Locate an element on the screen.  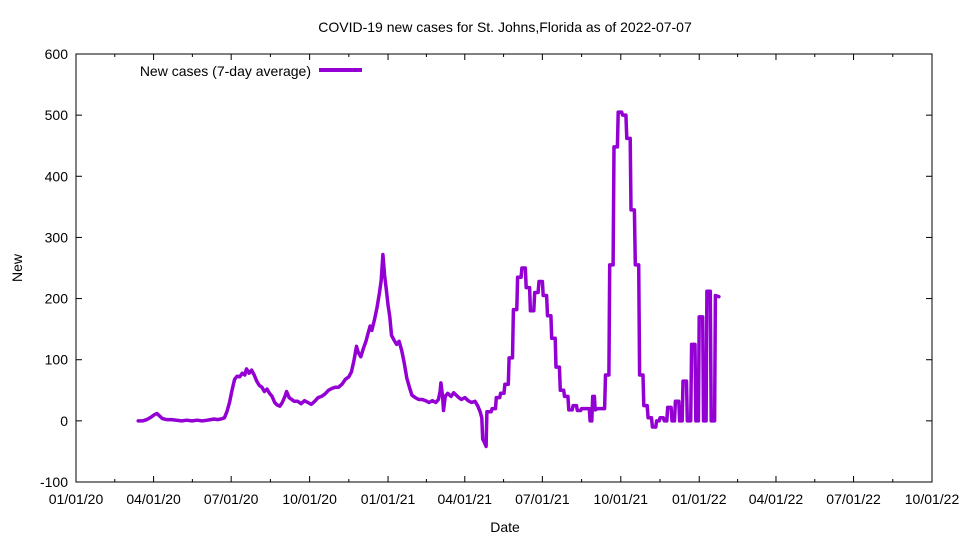
x-tick-label: 10/01/21 is located at coordinates (621, 499).